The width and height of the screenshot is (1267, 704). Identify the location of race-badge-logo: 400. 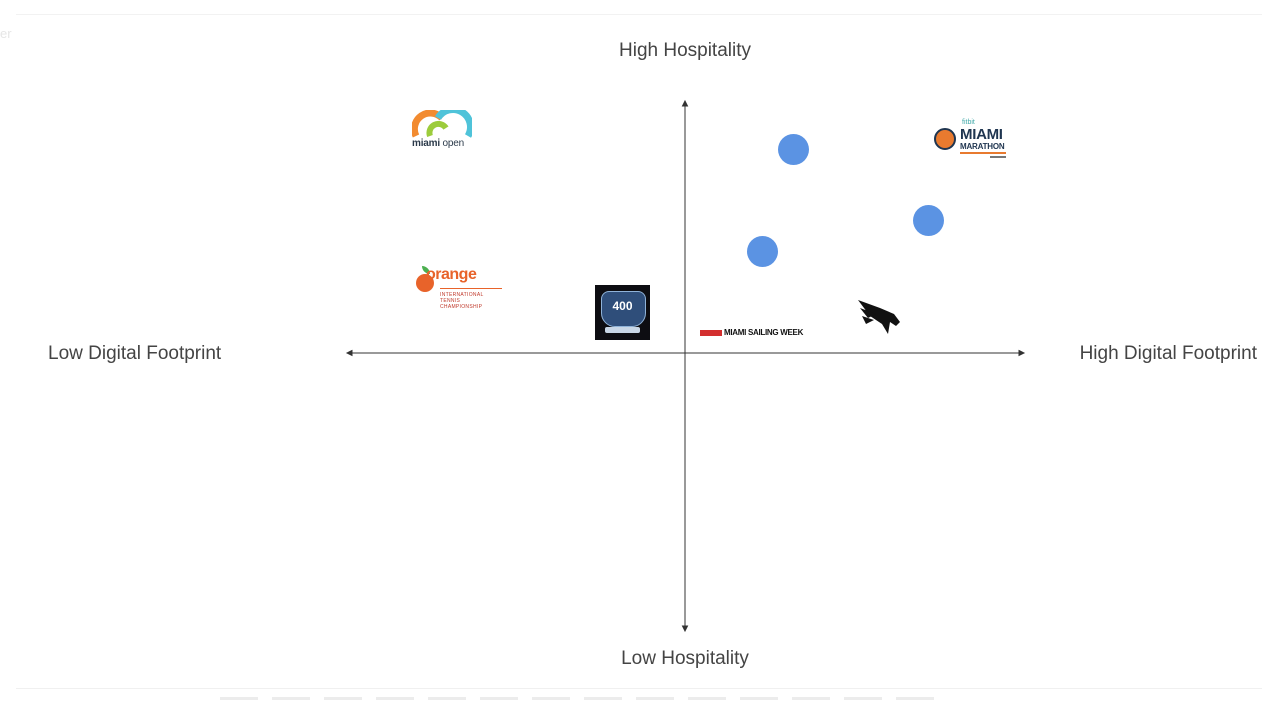
(622, 312).